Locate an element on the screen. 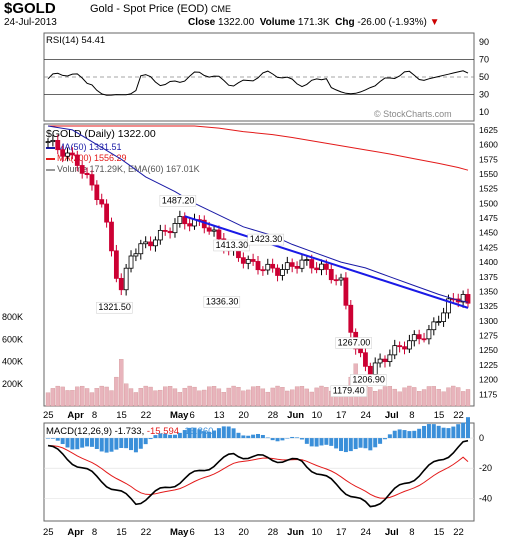 The image size is (520, 540). macd-signal-line is located at coordinates (258, 472).